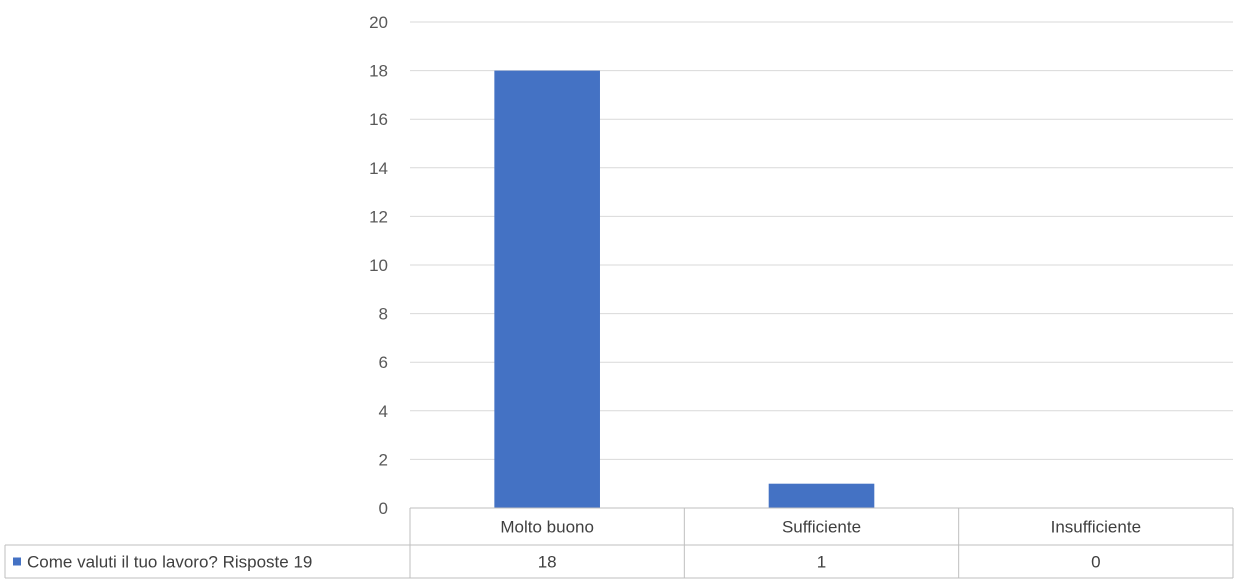 The height and width of the screenshot is (581, 1247). What do you see at coordinates (378, 168) in the screenshot?
I see `y-tick-label: 14` at bounding box center [378, 168].